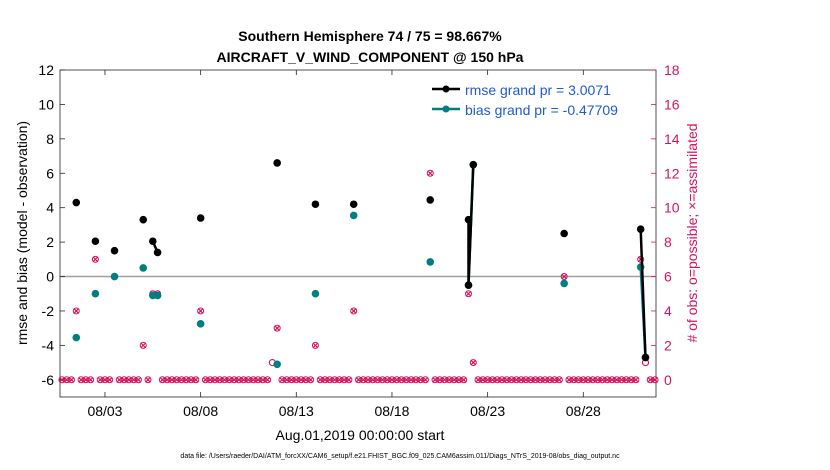 The image size is (830, 470). I want to click on y2-axis-label: # of obs: o=possible; ×=assimilated, so click(692, 232).